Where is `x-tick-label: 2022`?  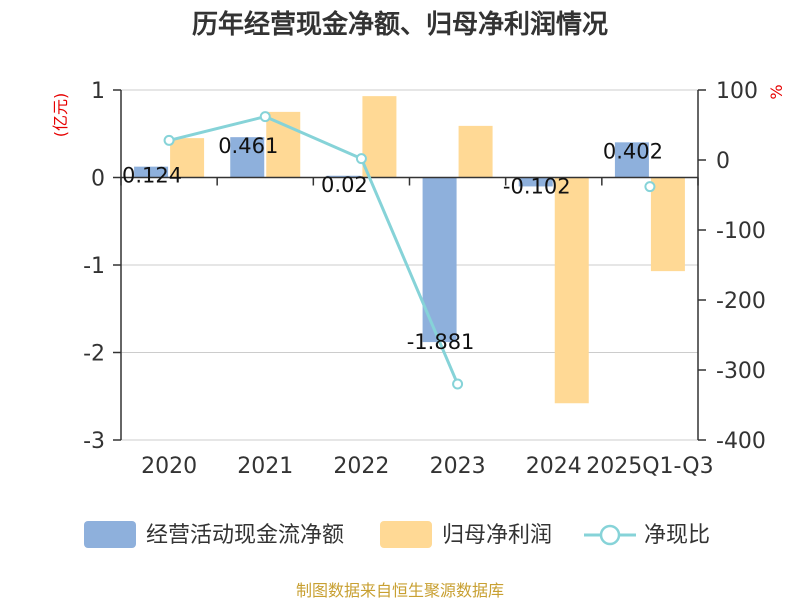 x-tick-label: 2022 is located at coordinates (361, 466).